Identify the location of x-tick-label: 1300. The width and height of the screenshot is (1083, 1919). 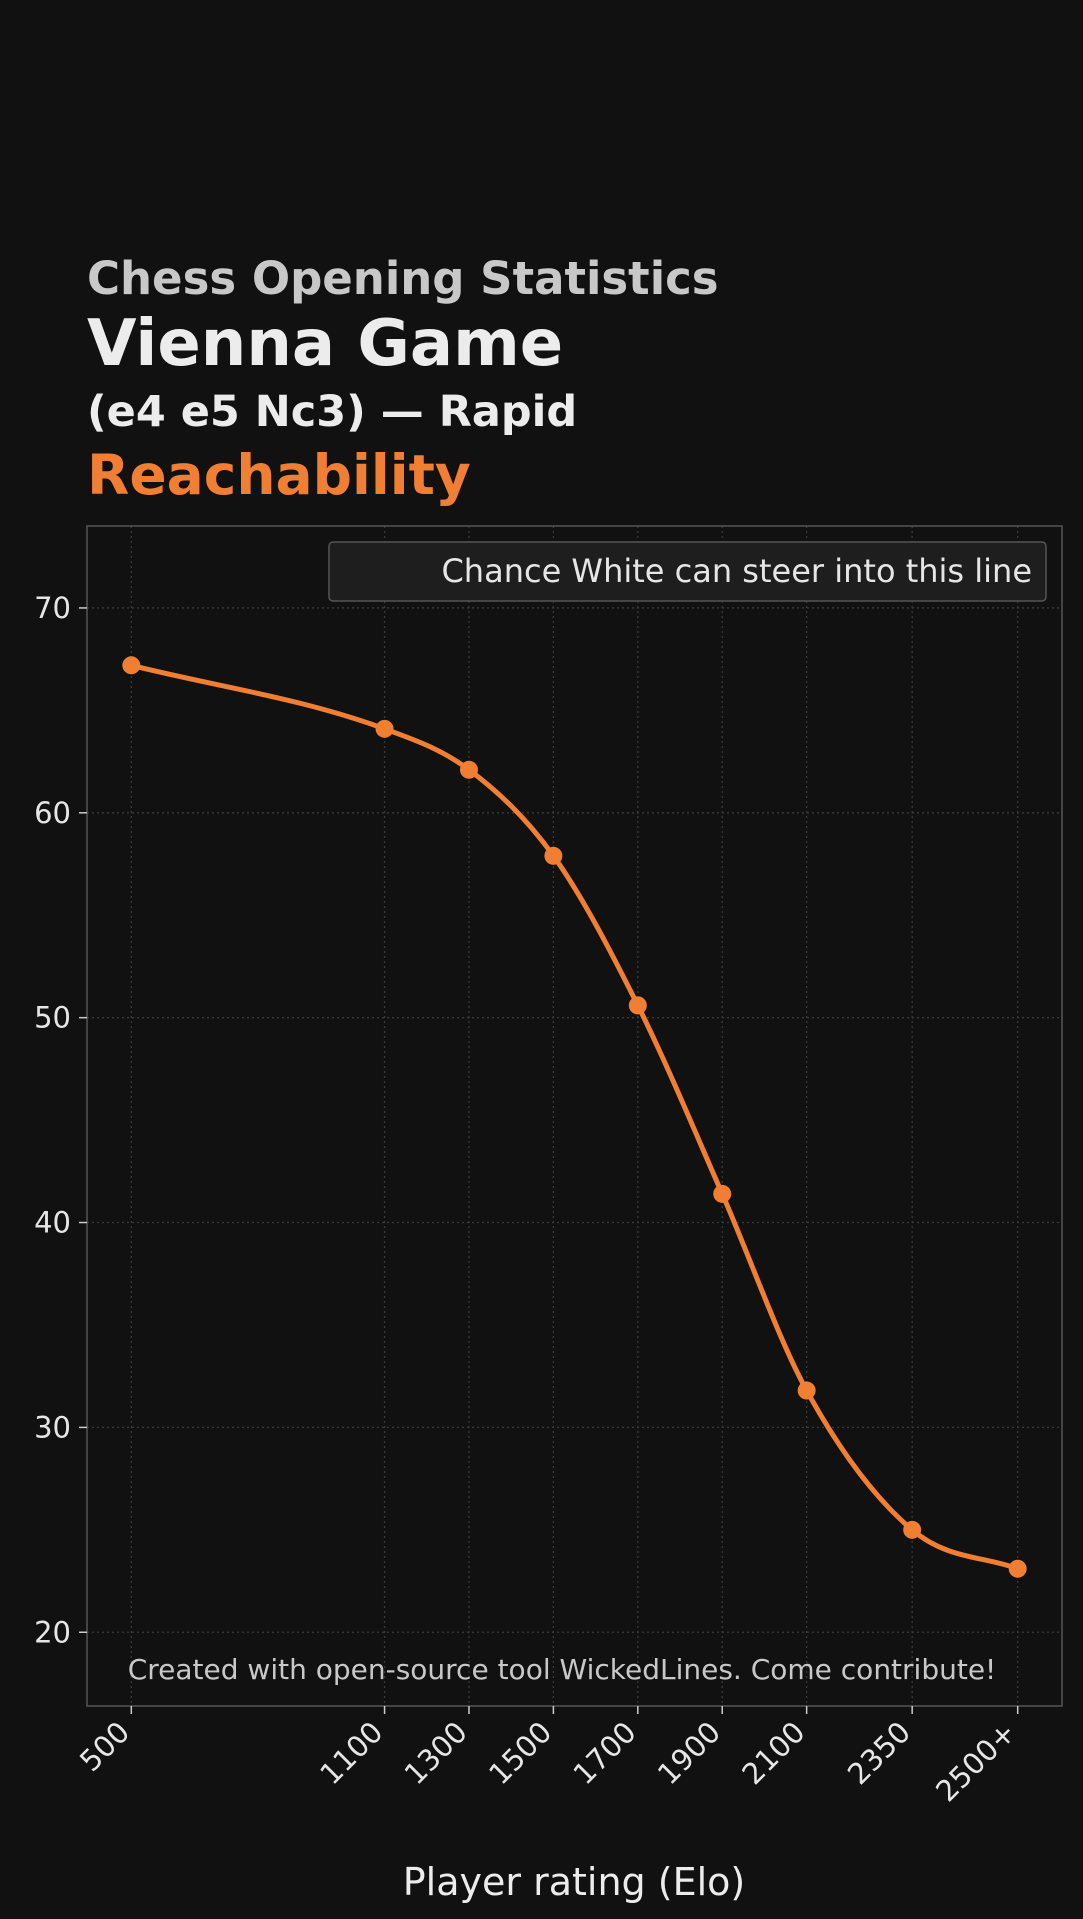
(436, 1753).